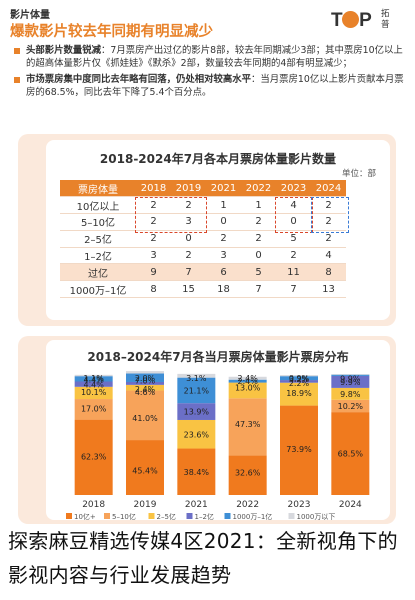 This screenshot has width=415, height=600. Describe the element at coordinates (248, 388) in the screenshot. I see `data-label: 13.0%` at that location.